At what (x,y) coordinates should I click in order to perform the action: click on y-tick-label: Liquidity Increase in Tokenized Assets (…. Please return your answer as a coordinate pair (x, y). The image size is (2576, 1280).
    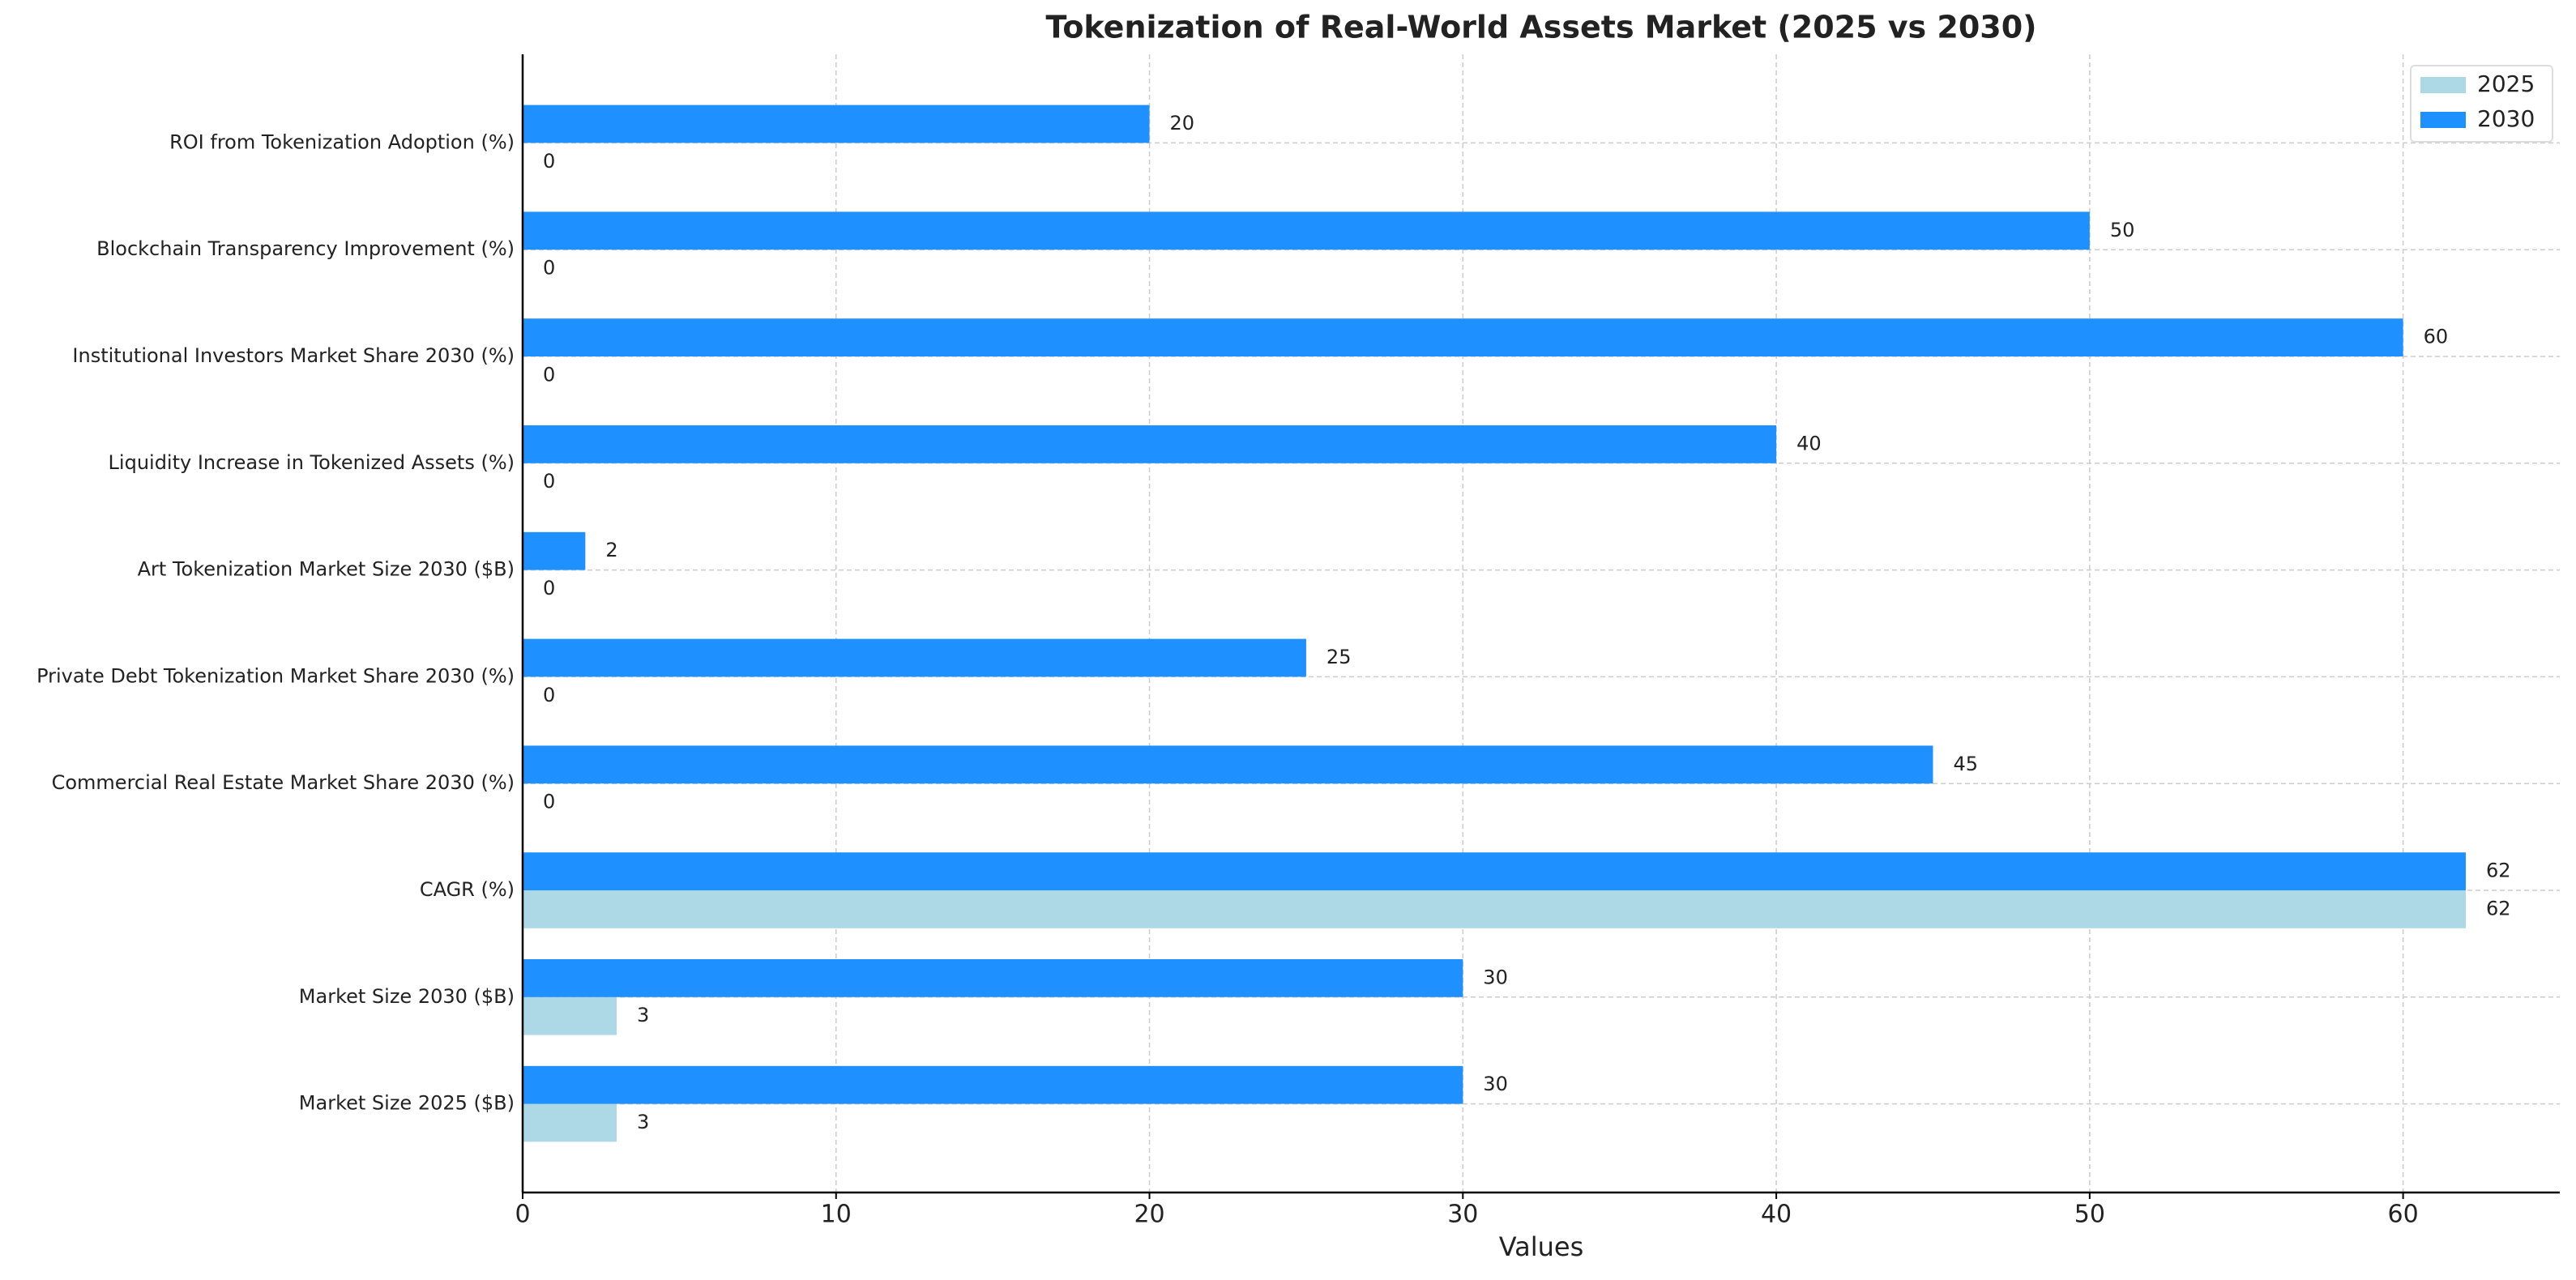
    Looking at the image, I should click on (312, 462).